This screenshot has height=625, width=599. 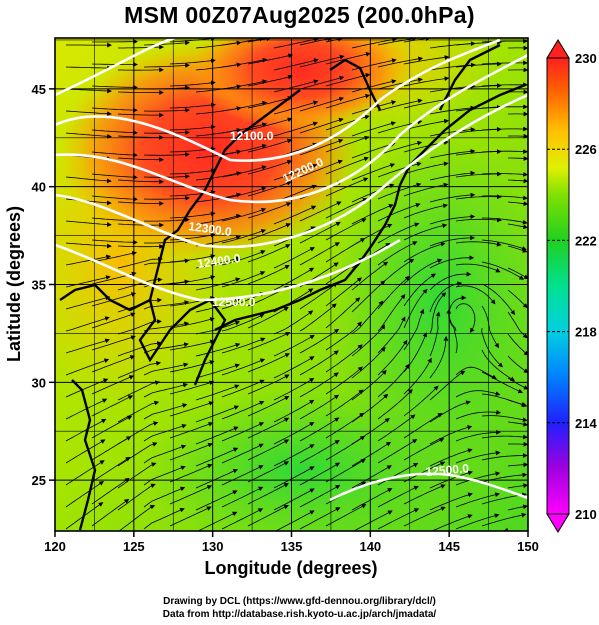 I want to click on contour-label-6: 12500.0, so click(x=447, y=470).